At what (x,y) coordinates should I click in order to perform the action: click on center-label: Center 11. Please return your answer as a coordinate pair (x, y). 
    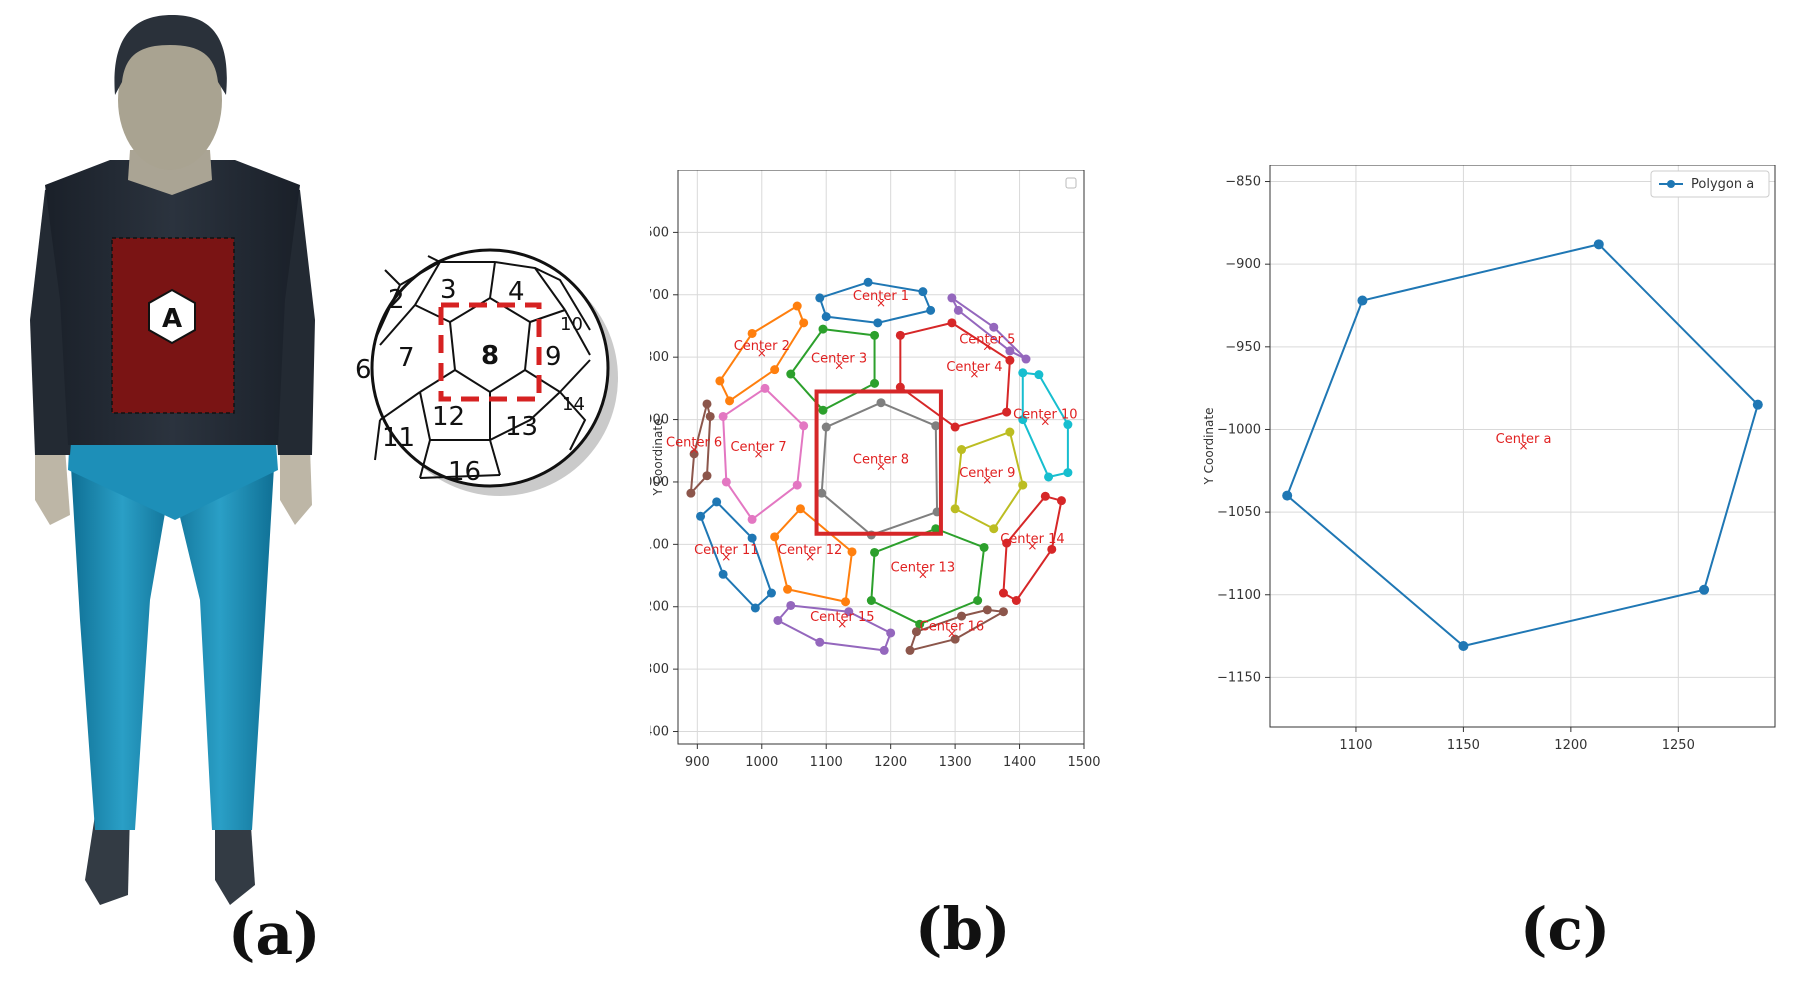
    Looking at the image, I should click on (726, 550).